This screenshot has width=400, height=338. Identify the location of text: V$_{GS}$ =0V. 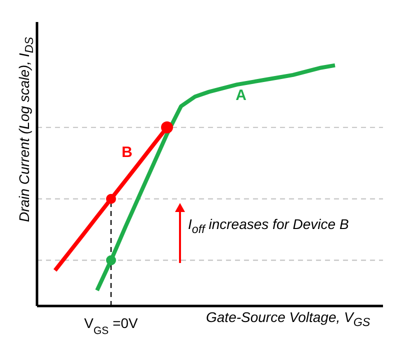
(111, 326).